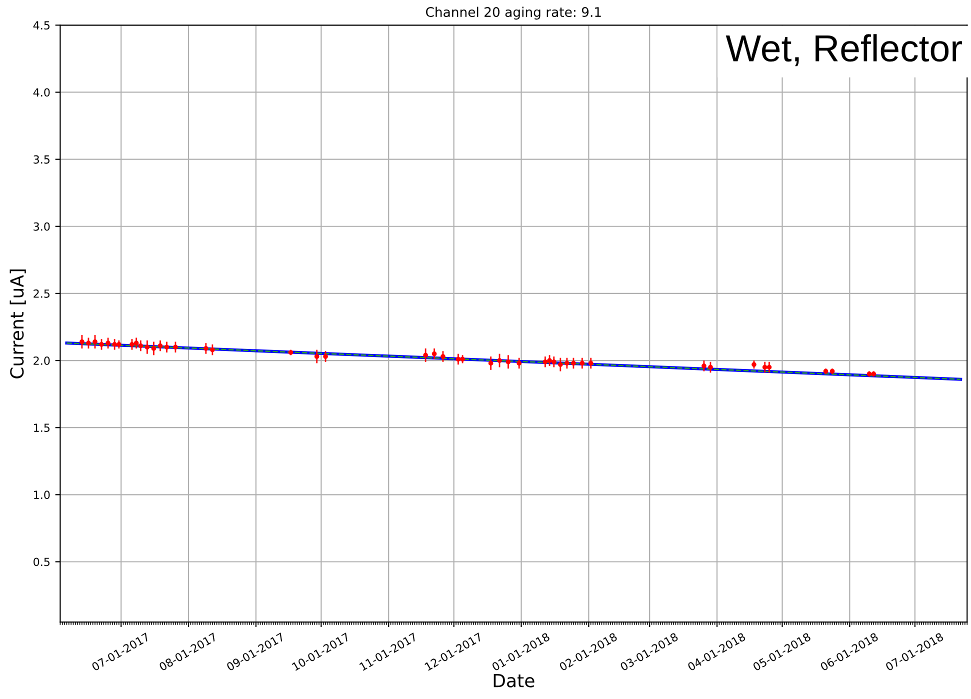 This screenshot has width=971, height=699. I want to click on chart-title: Channel 20 aging rate: 9.1, so click(513, 13).